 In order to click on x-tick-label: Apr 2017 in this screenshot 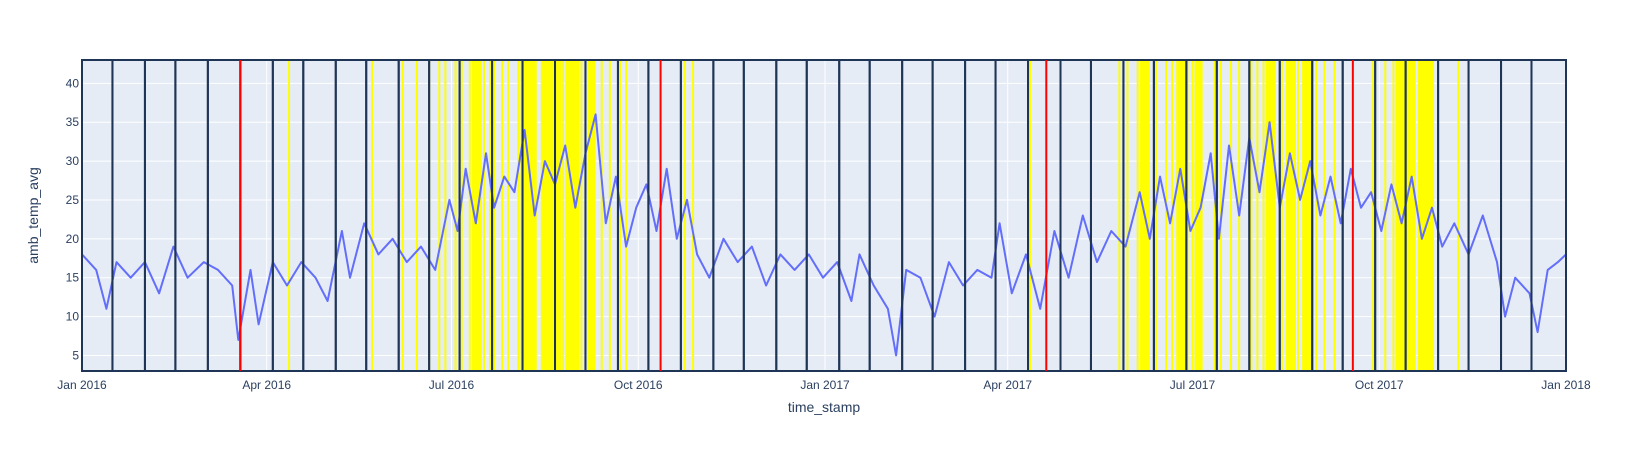, I will do `click(1007, 385)`.